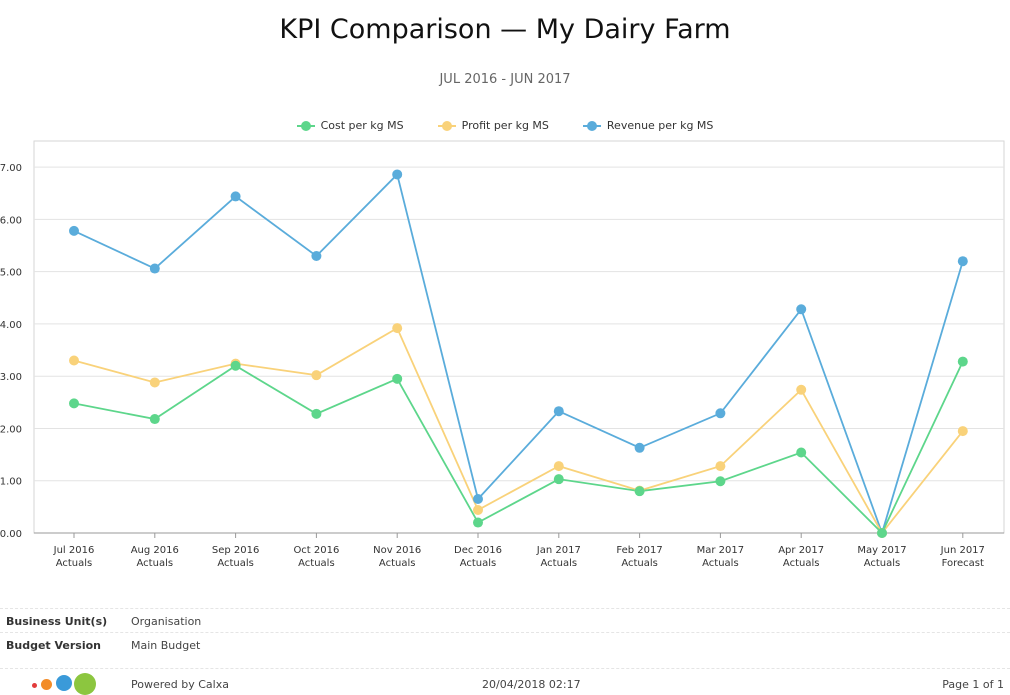  I want to click on legend-label-revenue: Revenue per kg MS, so click(660, 125).